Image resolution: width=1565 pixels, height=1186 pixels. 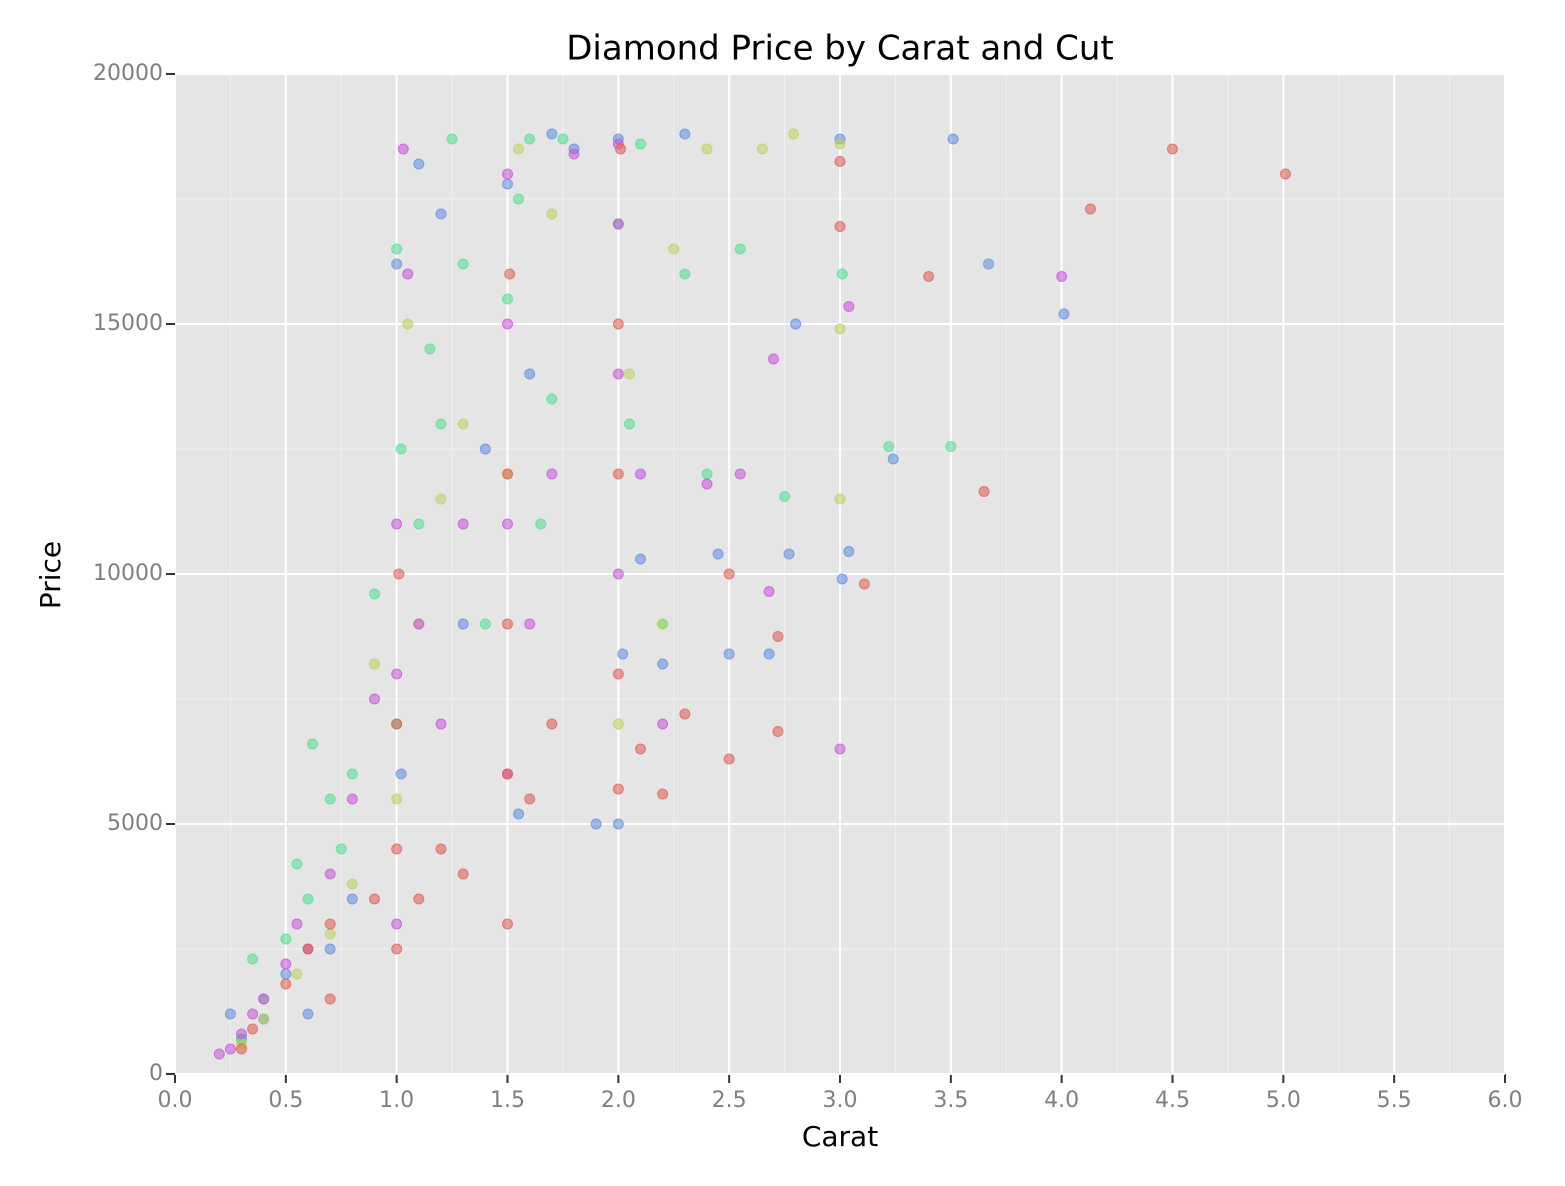 I want to click on x-tick-label: 1.0, so click(x=396, y=1100).